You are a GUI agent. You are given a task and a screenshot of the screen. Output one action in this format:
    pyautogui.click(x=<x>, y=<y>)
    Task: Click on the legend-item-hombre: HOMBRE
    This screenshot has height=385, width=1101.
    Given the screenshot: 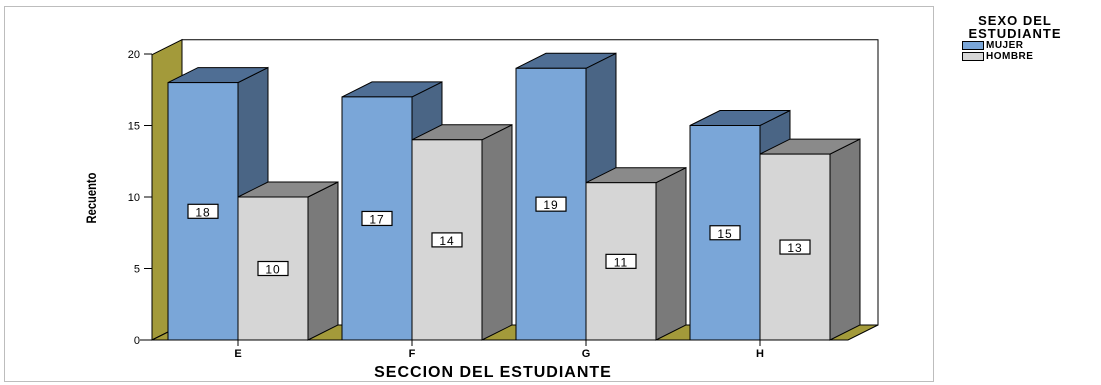 What is the action you would take?
    pyautogui.click(x=1031, y=56)
    